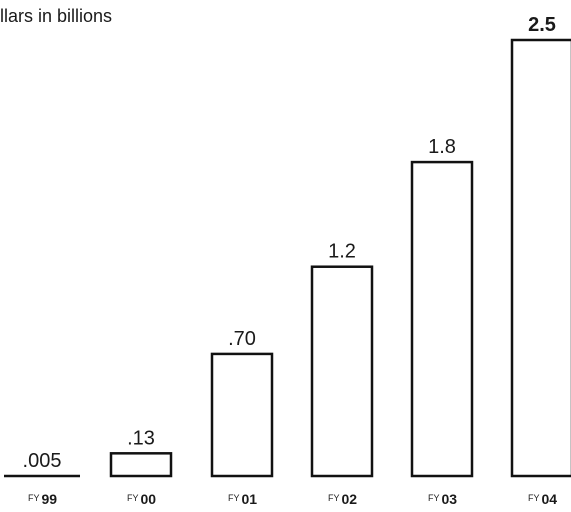  Describe the element at coordinates (250, 499) in the screenshot. I see `fy-number: 01` at that location.